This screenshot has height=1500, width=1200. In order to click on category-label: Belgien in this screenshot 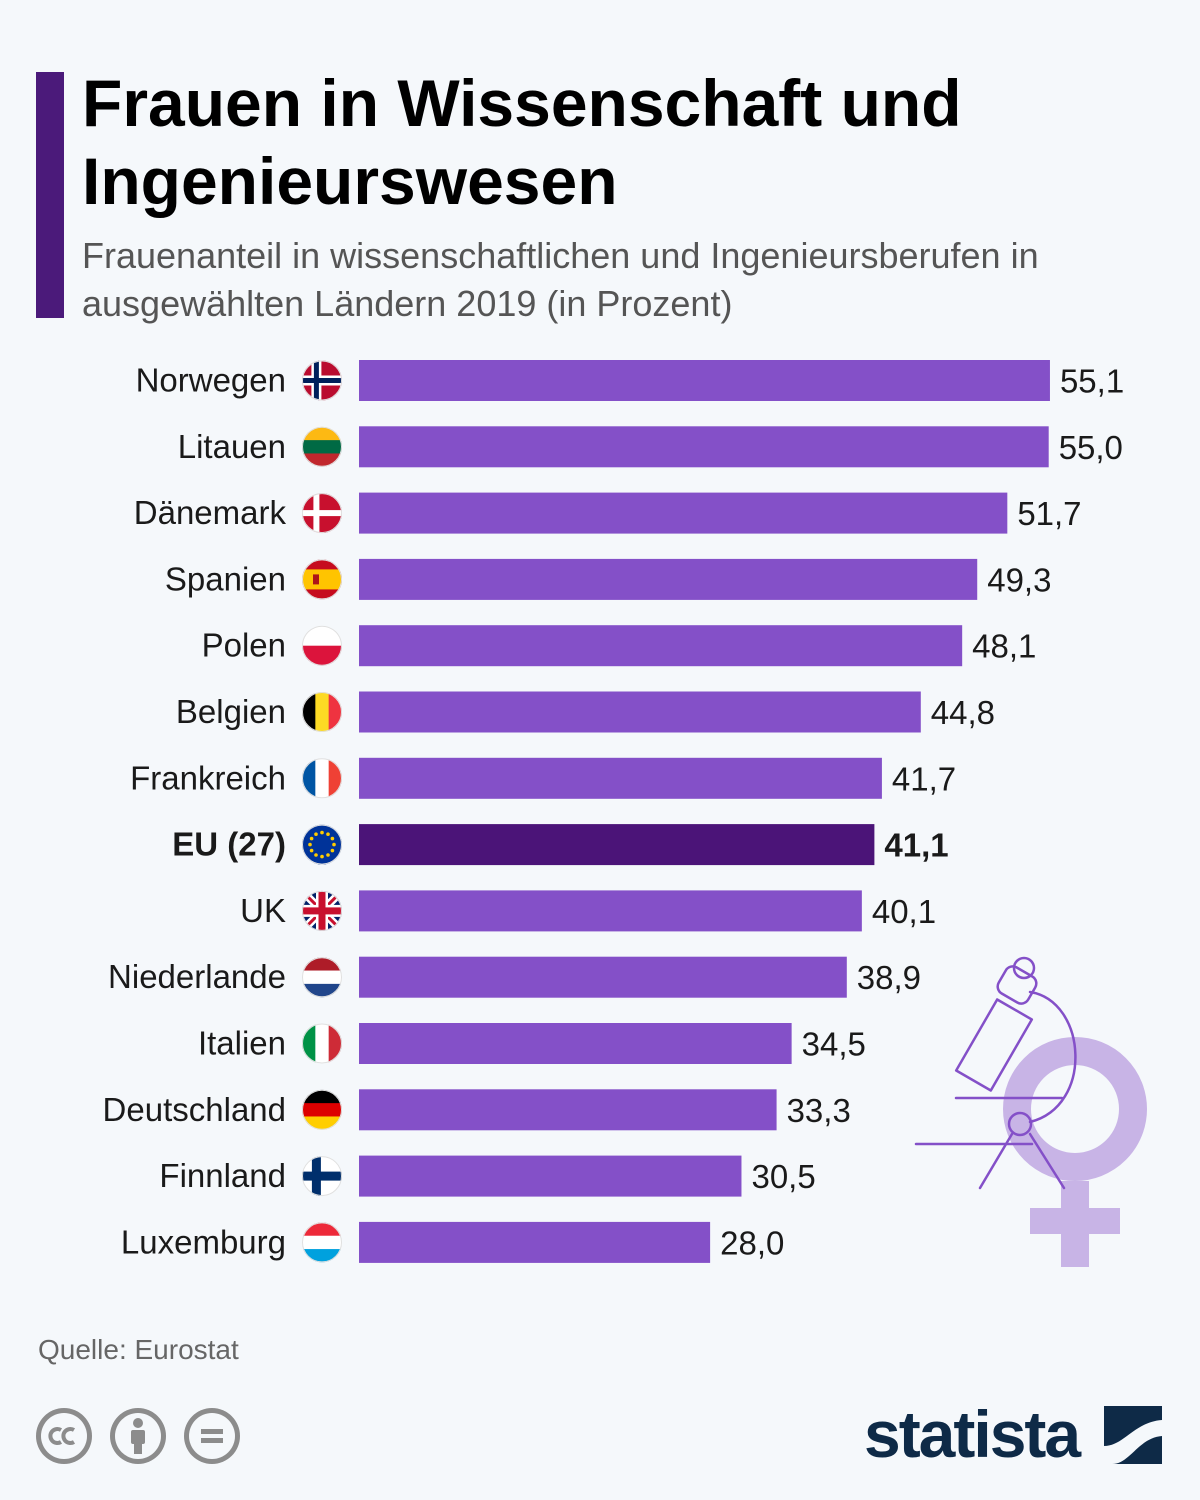, I will do `click(231, 711)`.